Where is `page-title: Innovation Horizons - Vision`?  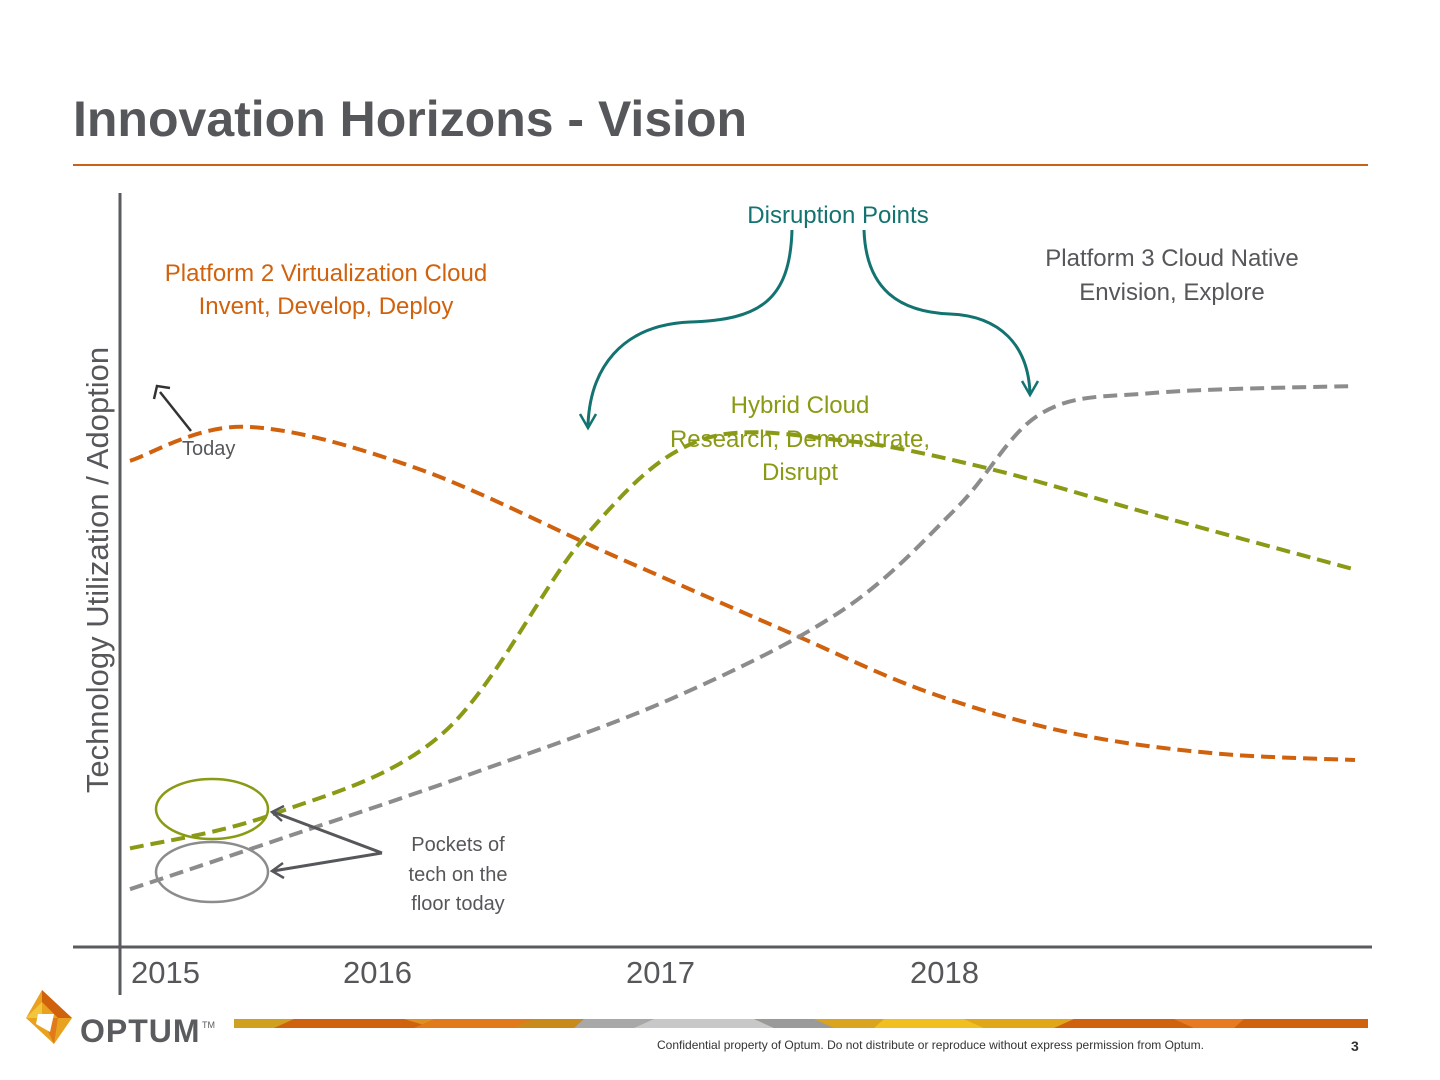
page-title: Innovation Horizons - Vision is located at coordinates (410, 119).